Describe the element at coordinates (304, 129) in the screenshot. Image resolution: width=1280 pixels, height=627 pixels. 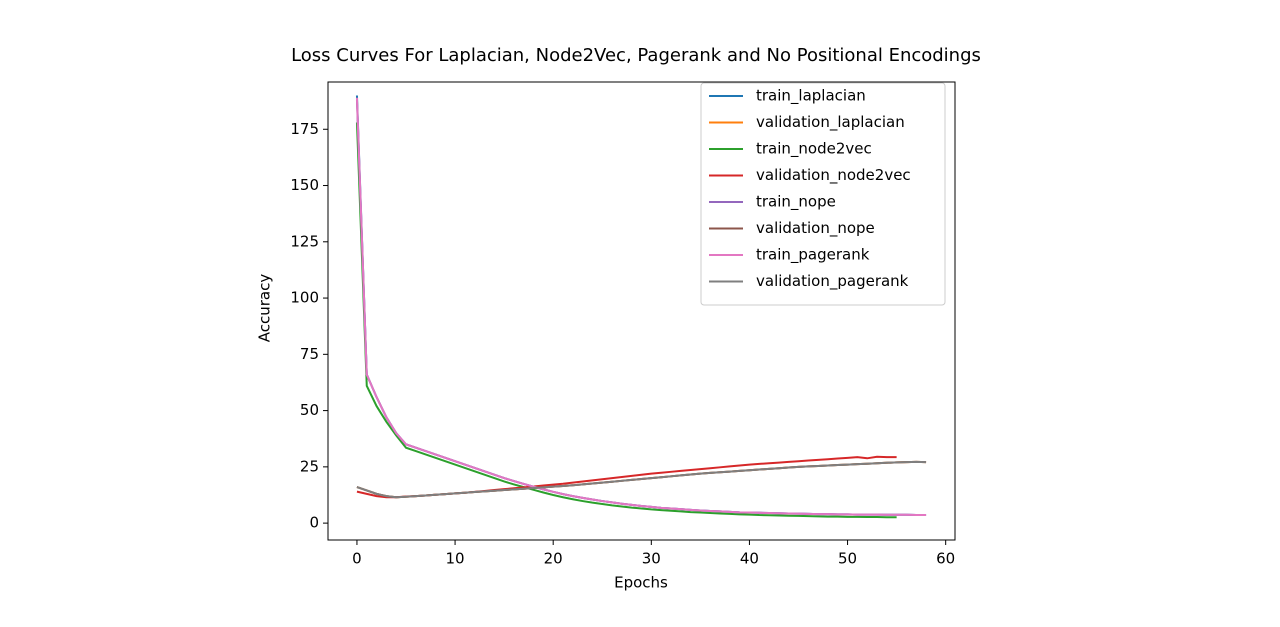
I see `y-tick-label: 175` at that location.